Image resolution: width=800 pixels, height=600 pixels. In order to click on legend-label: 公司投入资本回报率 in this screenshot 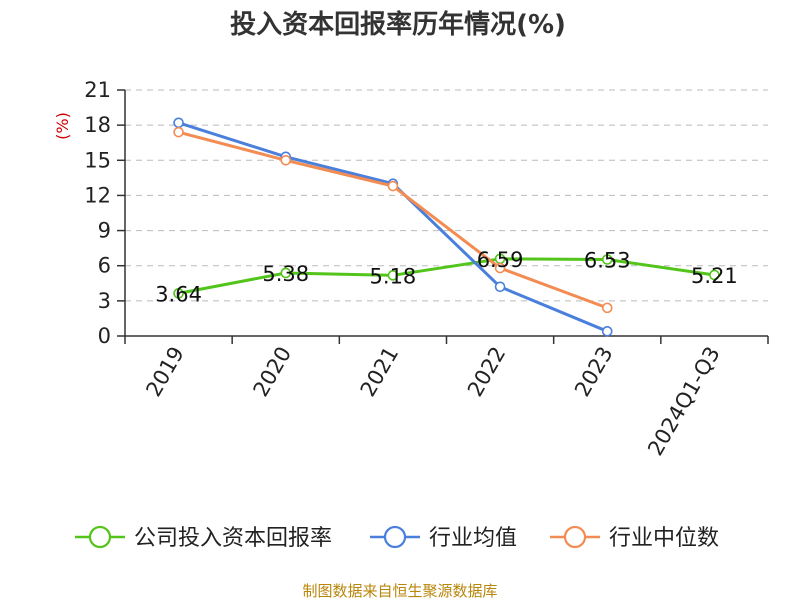, I will do `click(233, 538)`.